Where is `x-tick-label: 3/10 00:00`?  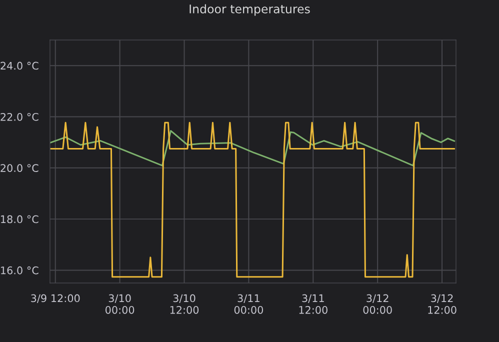 x-tick-label: 3/10 00:00 is located at coordinates (119, 304).